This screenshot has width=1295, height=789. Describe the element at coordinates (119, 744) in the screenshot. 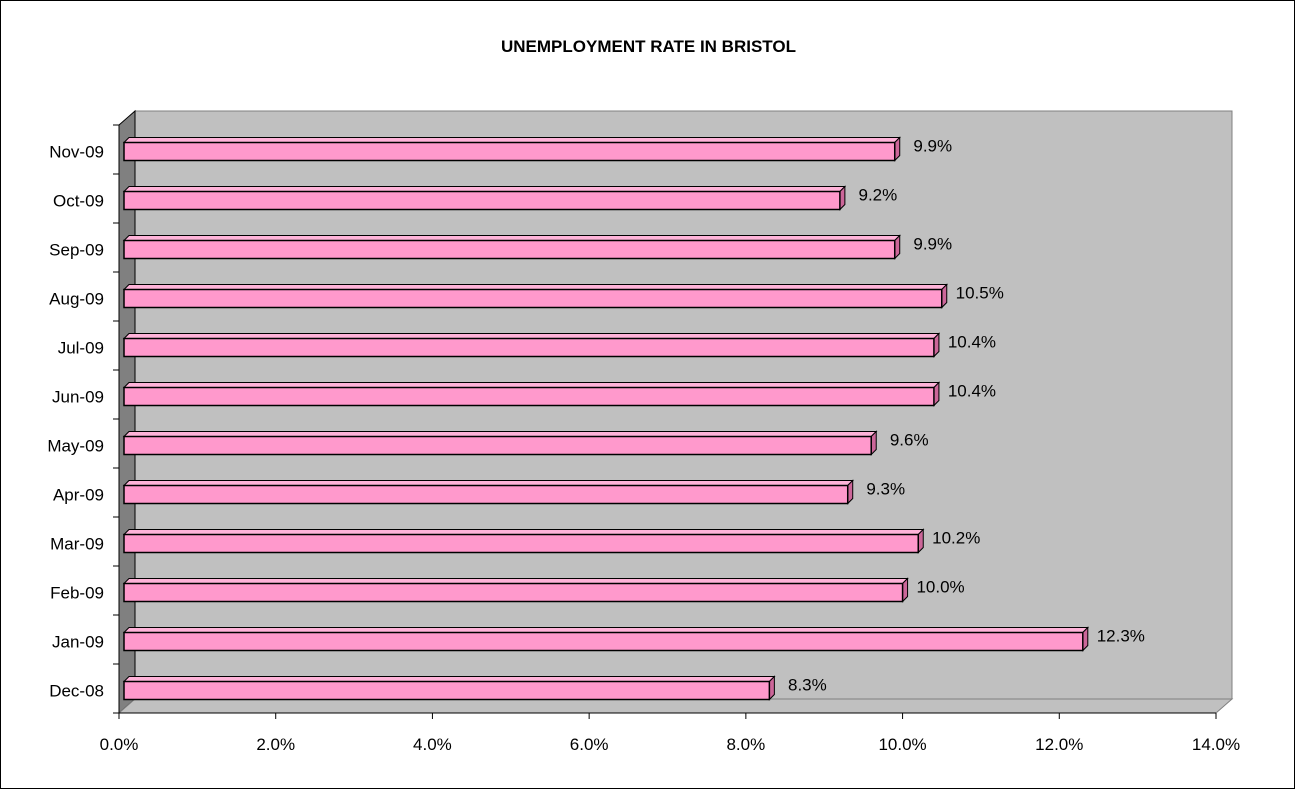

I see `x-tick-label: 0.0%` at that location.